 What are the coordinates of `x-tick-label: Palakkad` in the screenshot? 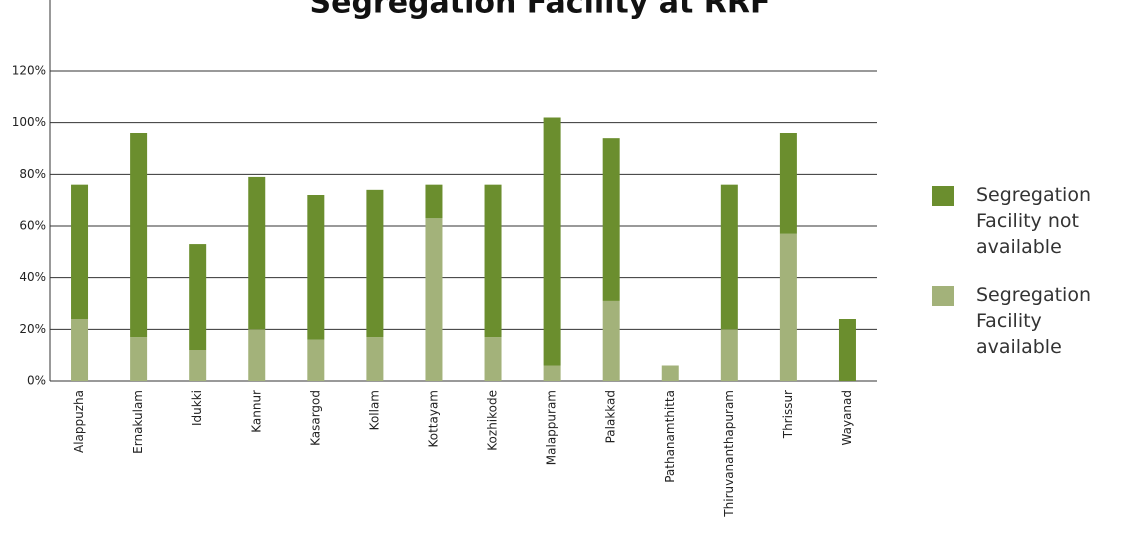 It's located at (611, 416).